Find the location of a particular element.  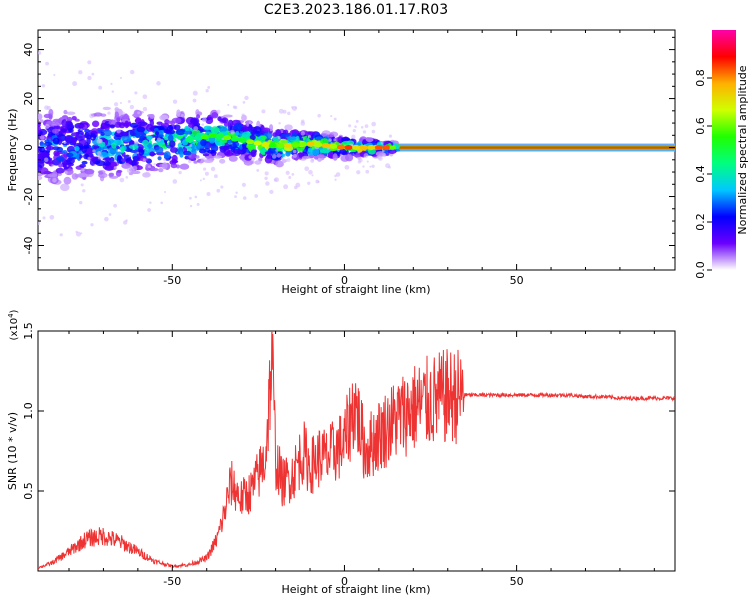

y-tick-label: 0 is located at coordinates (28, 147).